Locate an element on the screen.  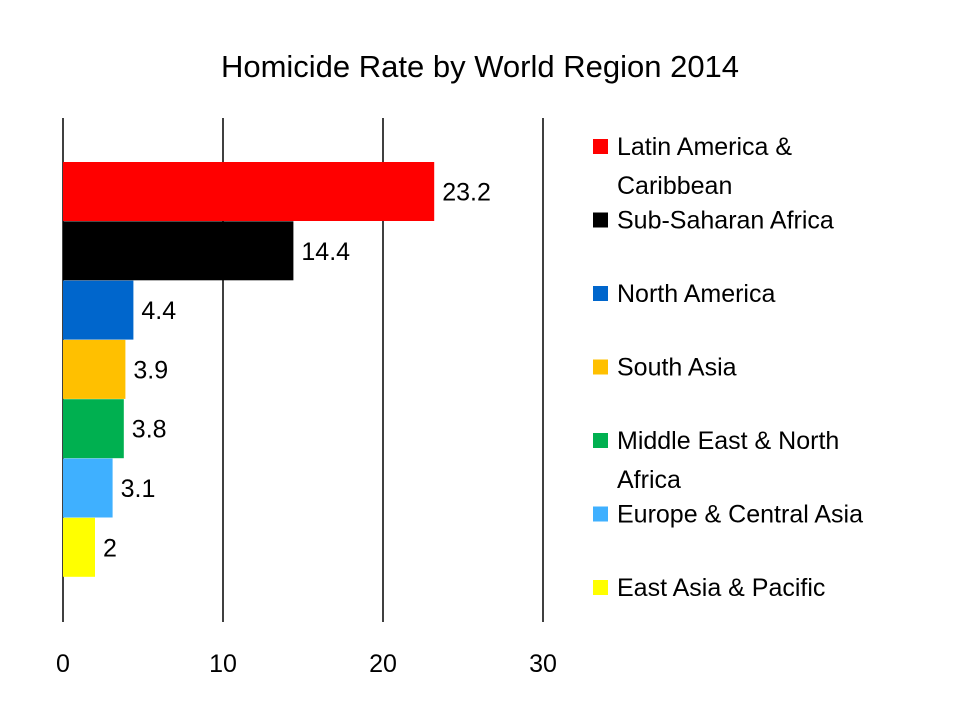
data-label: 3.1 is located at coordinates (138, 489).